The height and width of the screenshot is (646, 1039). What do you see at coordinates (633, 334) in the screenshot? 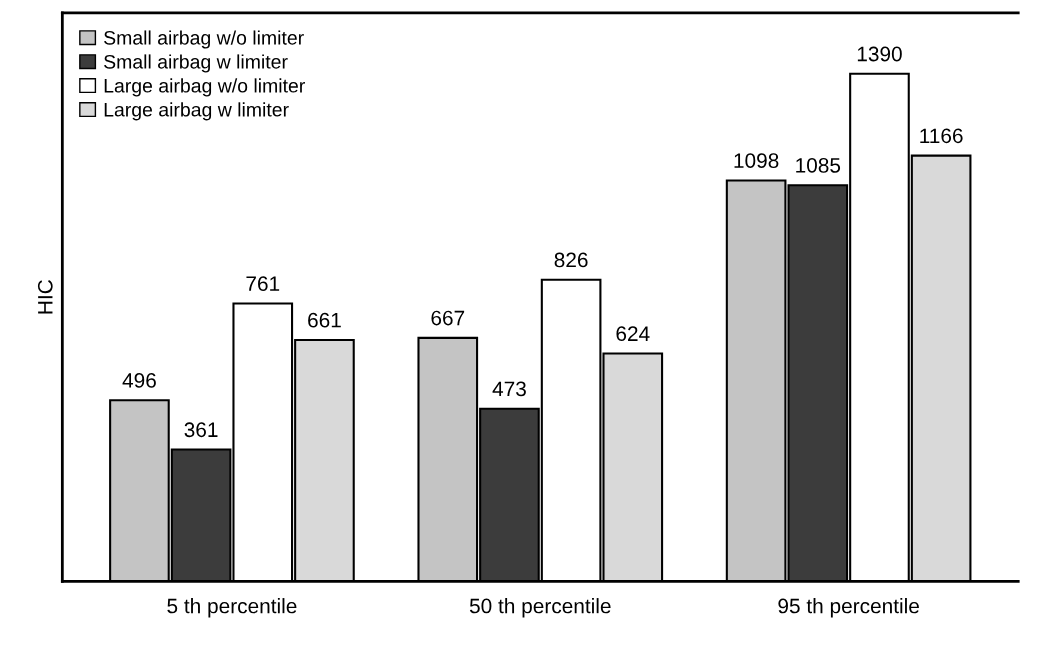
I see `data-label: 624` at bounding box center [633, 334].